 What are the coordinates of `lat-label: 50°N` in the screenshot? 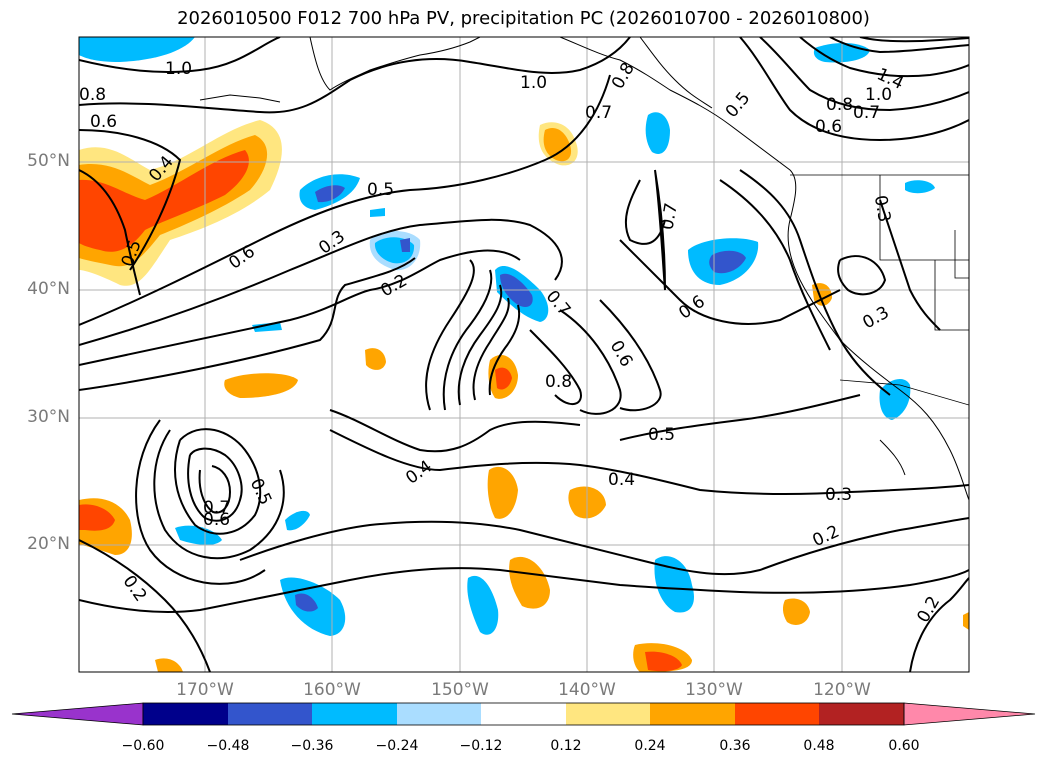 It's located at (48, 161).